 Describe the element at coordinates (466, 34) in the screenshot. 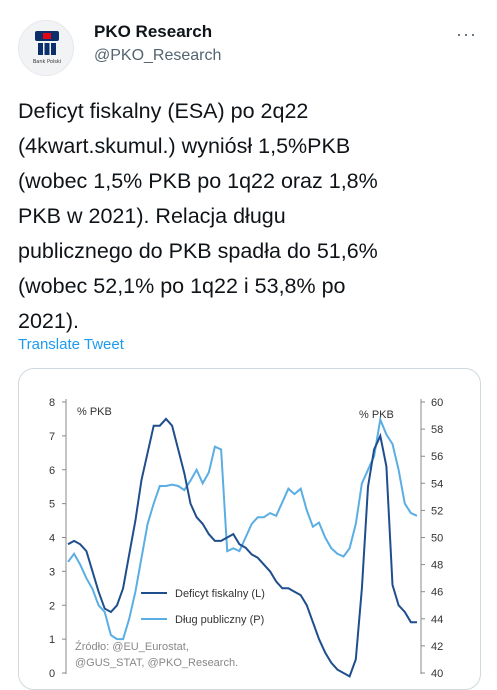

I see `more-options-icon: ···` at that location.